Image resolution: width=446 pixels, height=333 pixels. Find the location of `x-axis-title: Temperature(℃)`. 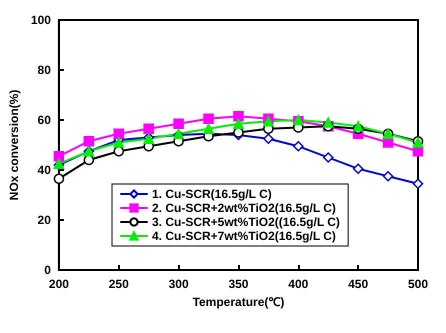

x-axis-title: Temperature(℃) is located at coordinates (238, 302).